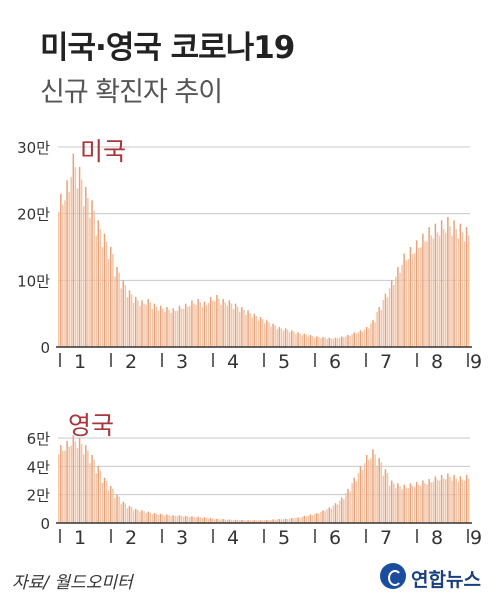  Describe the element at coordinates (284, 538) in the screenshot. I see `x-tick-label: 5` at that location.